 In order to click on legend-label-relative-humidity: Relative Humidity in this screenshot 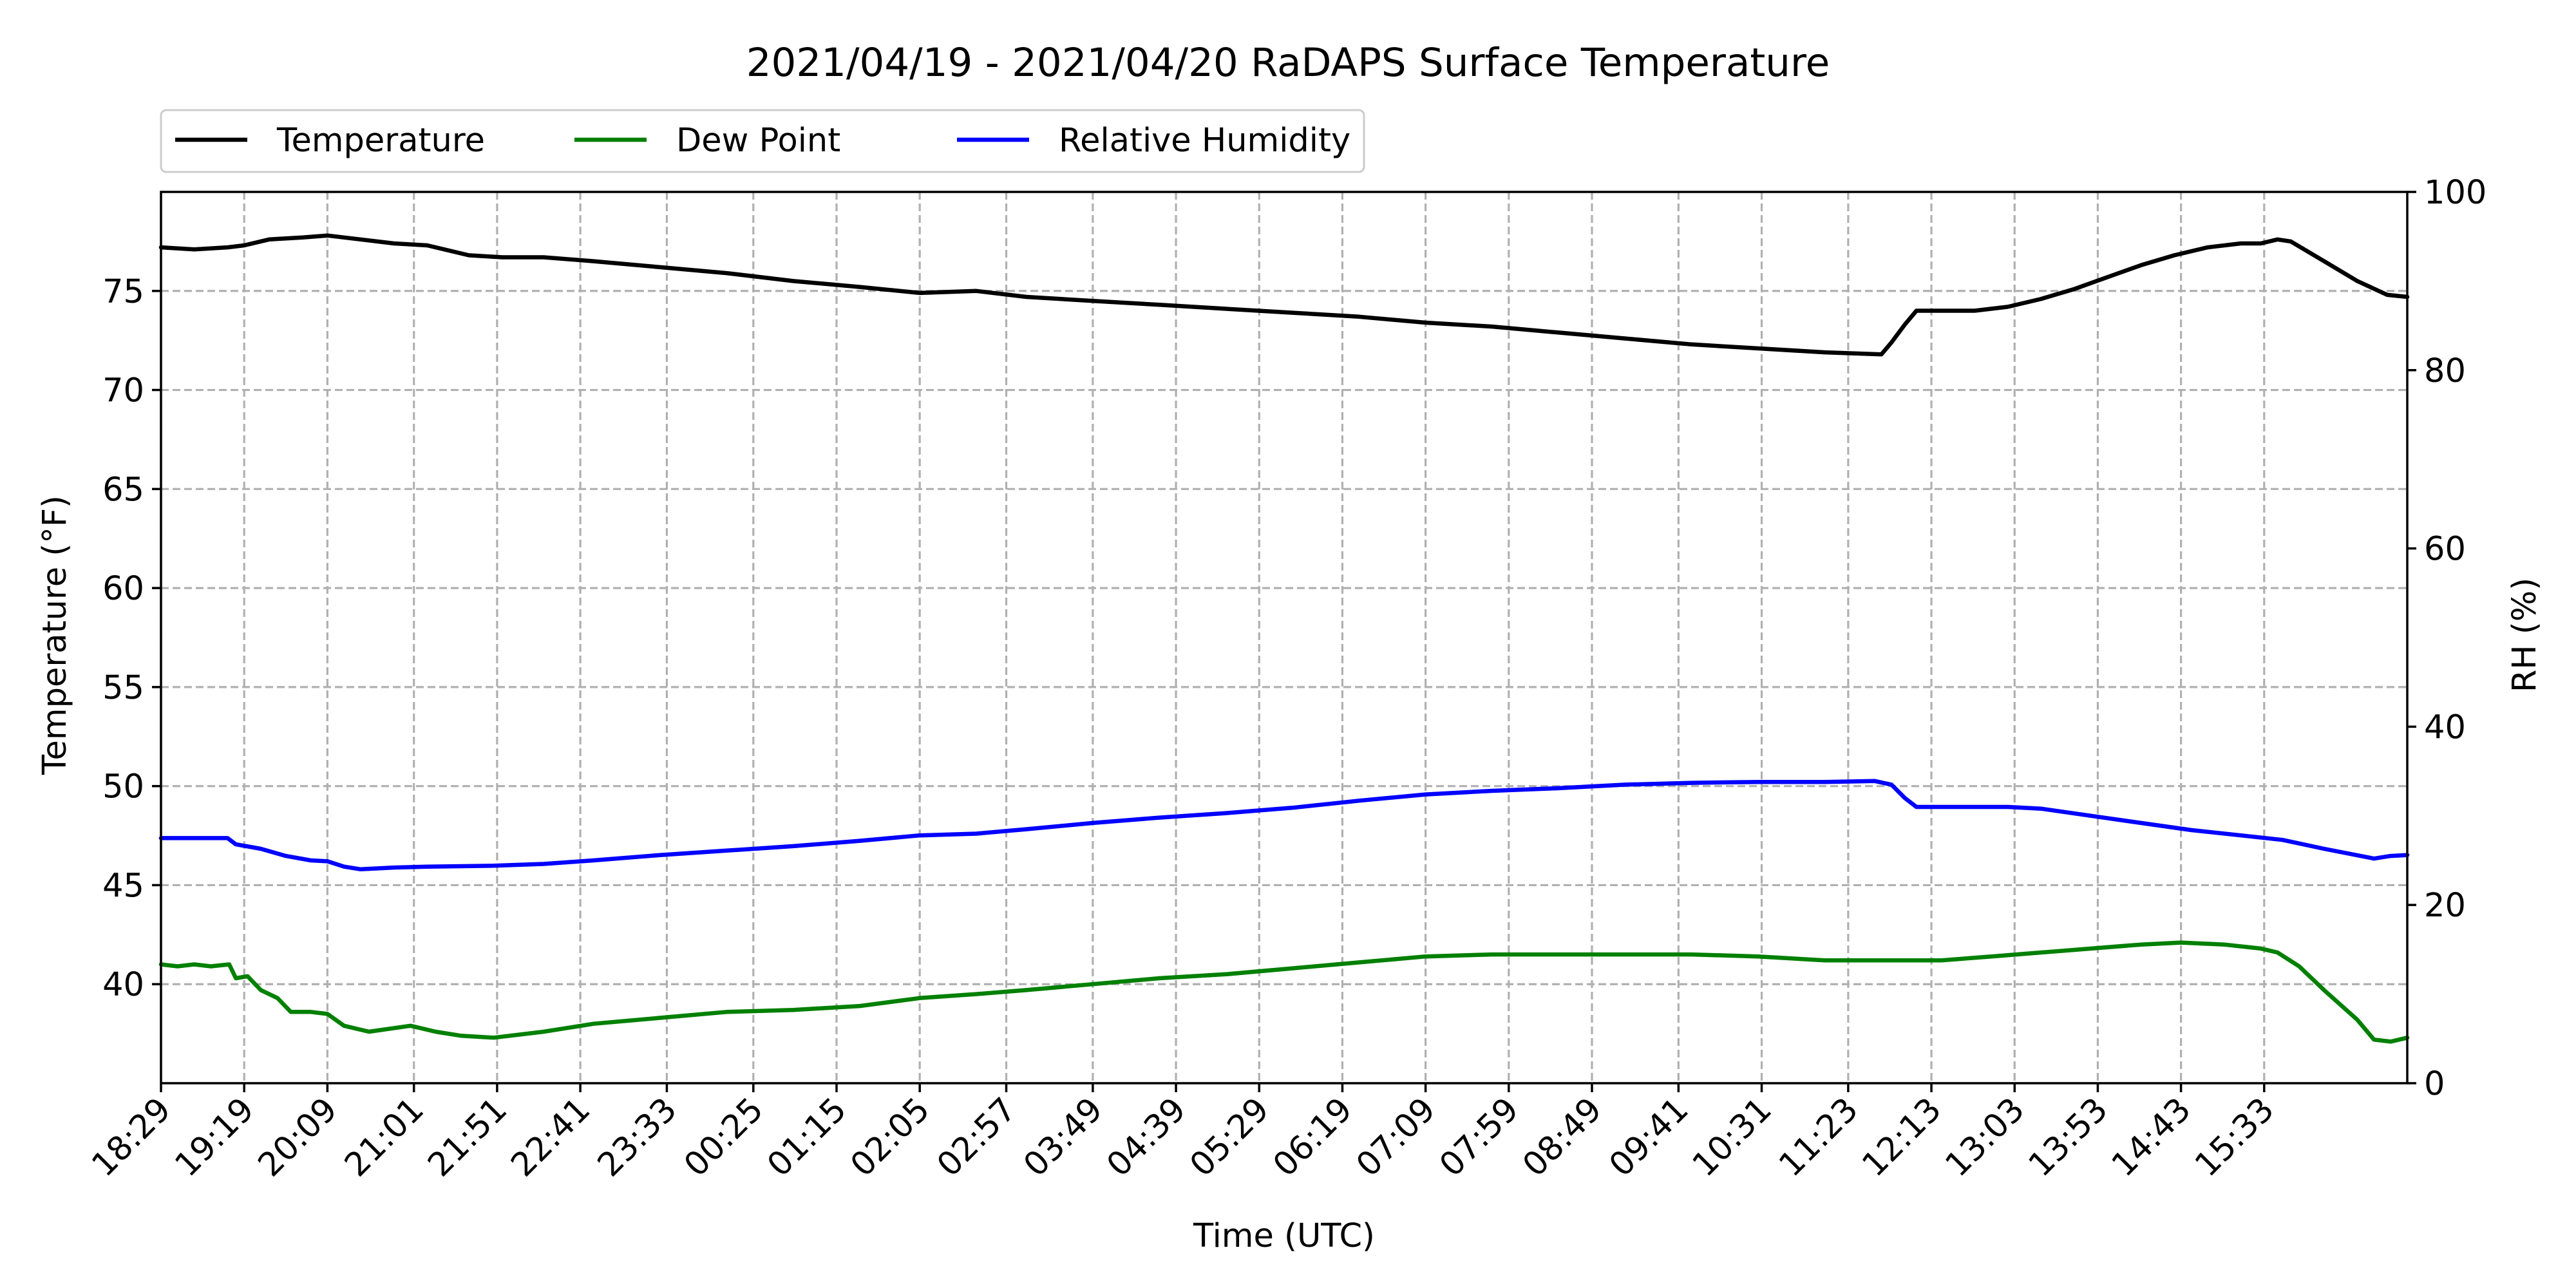, I will do `click(1204, 141)`.